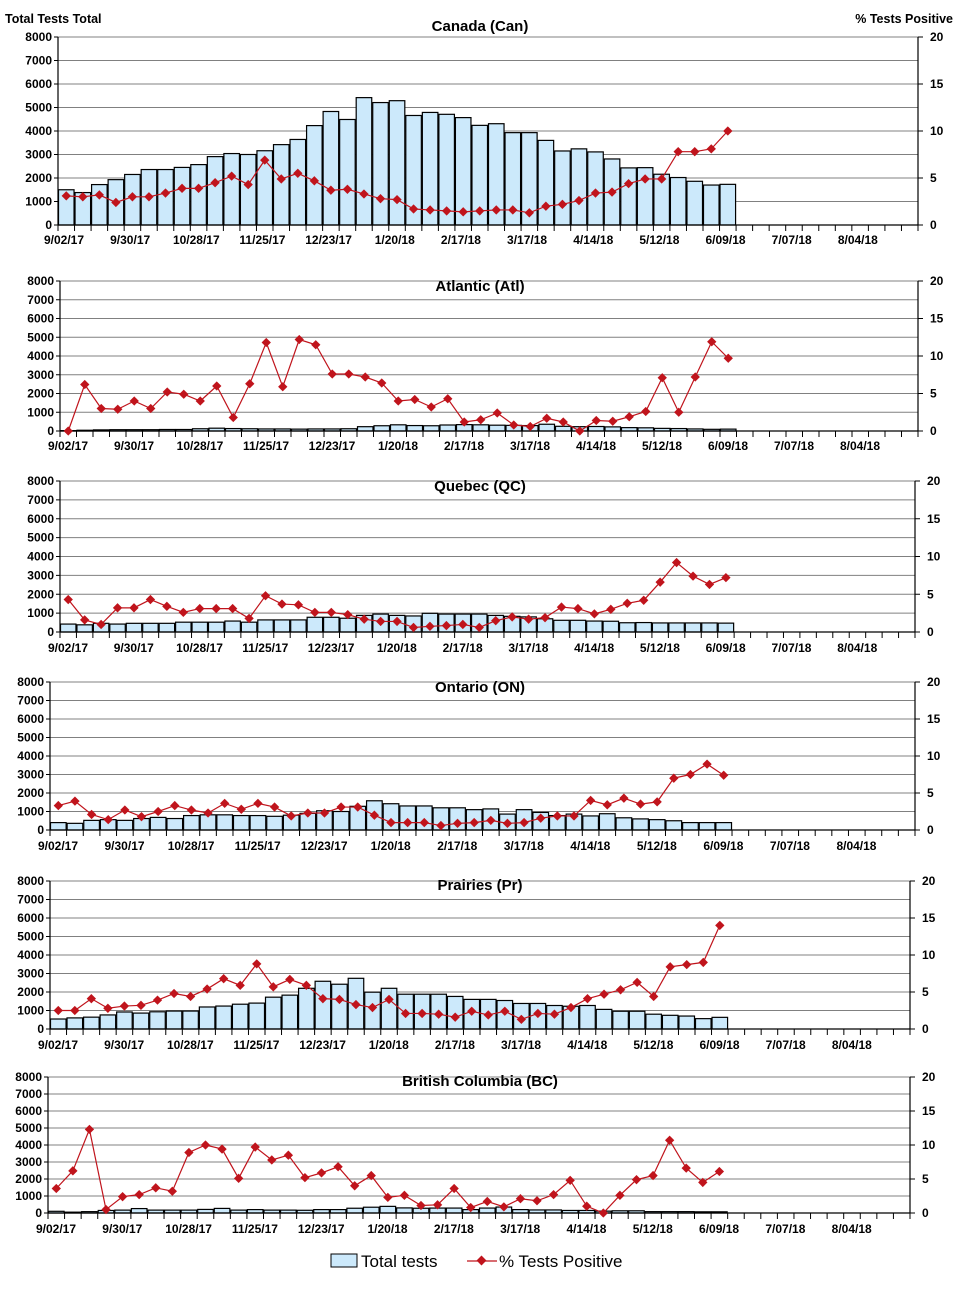  Describe the element at coordinates (480, 26) in the screenshot. I see `panel-title: Canada (Can)` at that location.